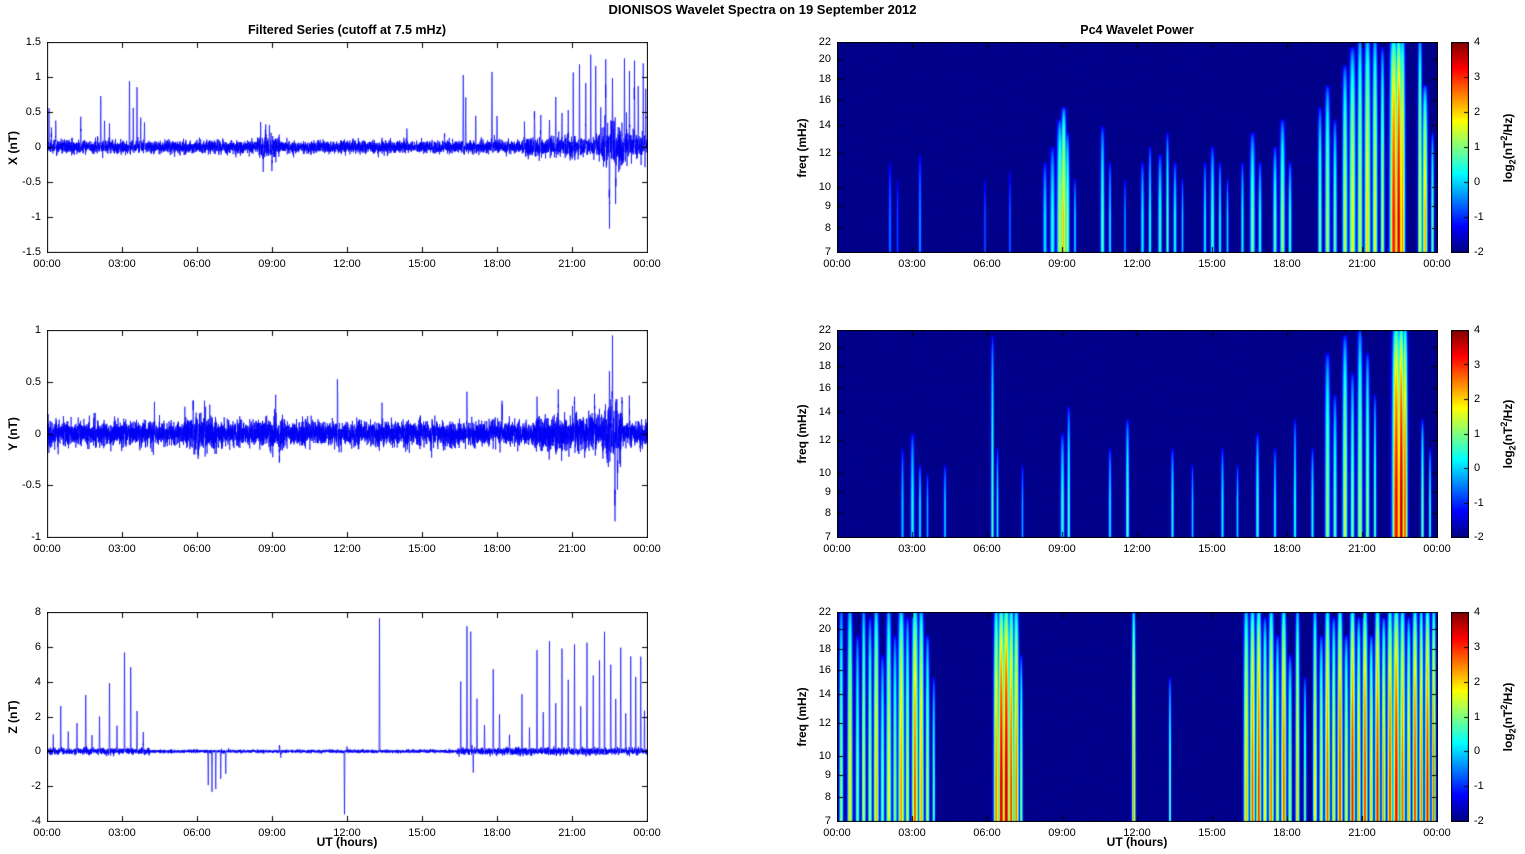 The image size is (1525, 854). I want to click on x-tick-label: 03:00, so click(122, 264).